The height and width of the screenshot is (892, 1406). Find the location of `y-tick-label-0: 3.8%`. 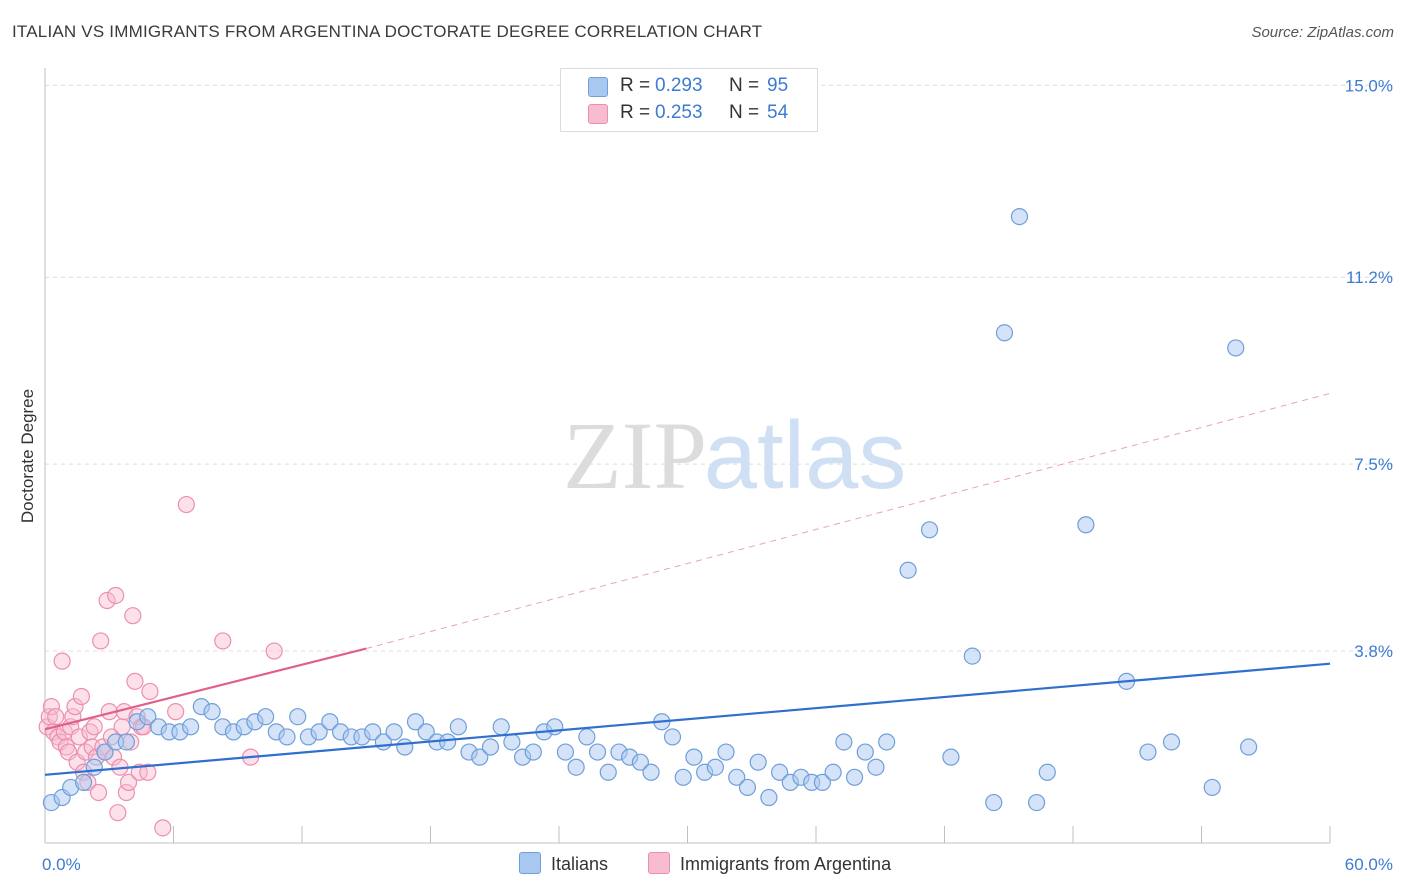

y-tick-label-0: 3.8% is located at coordinates (1373, 651).